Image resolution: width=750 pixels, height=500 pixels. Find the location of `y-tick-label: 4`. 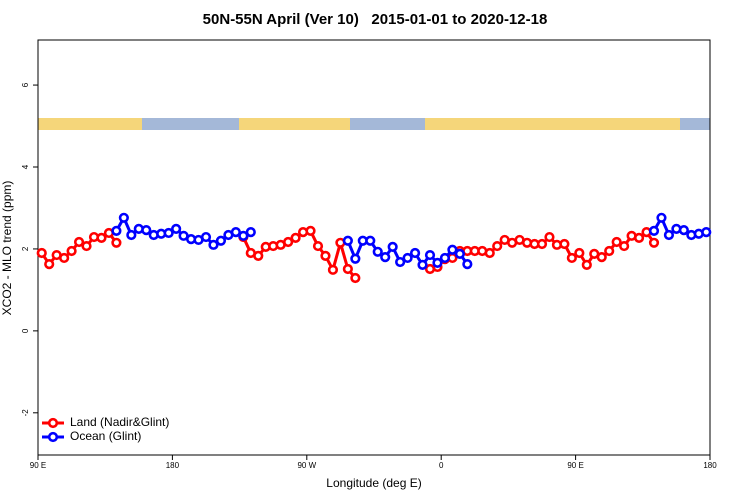

y-tick-label: 4 is located at coordinates (25, 166).